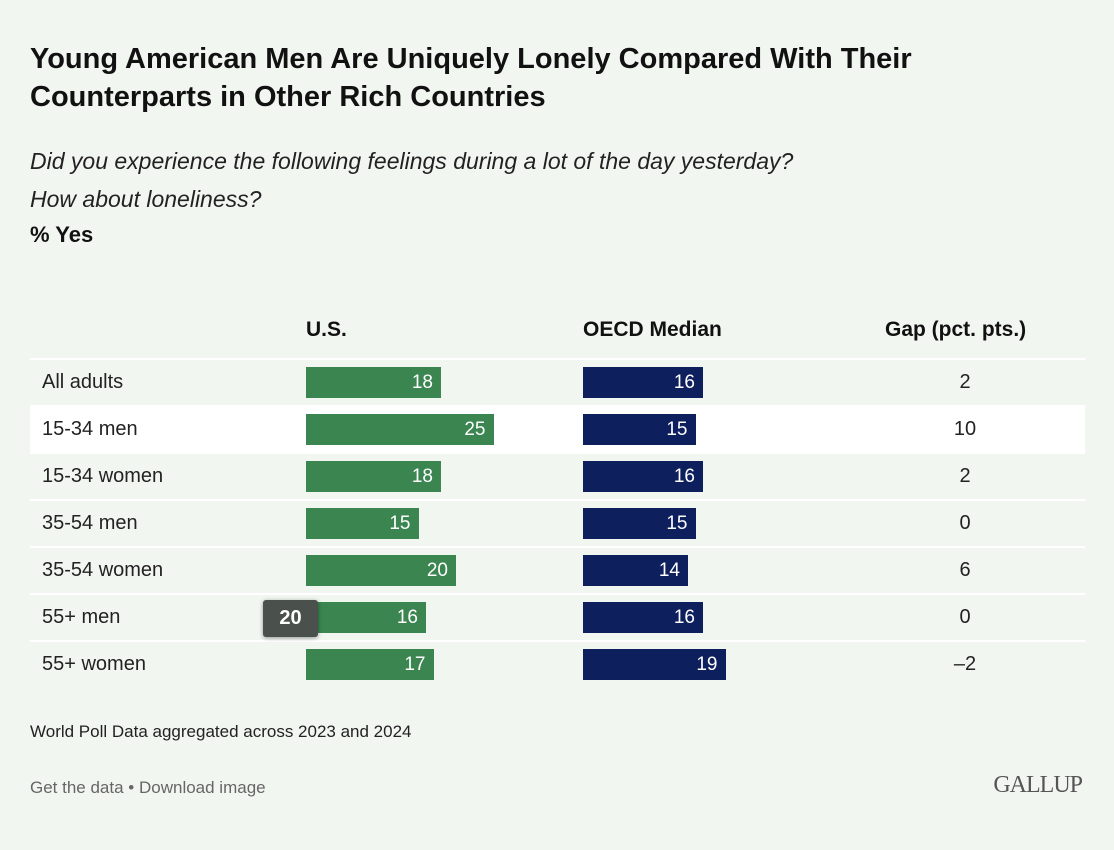  I want to click on header-oecd: OECD Median, so click(652, 329).